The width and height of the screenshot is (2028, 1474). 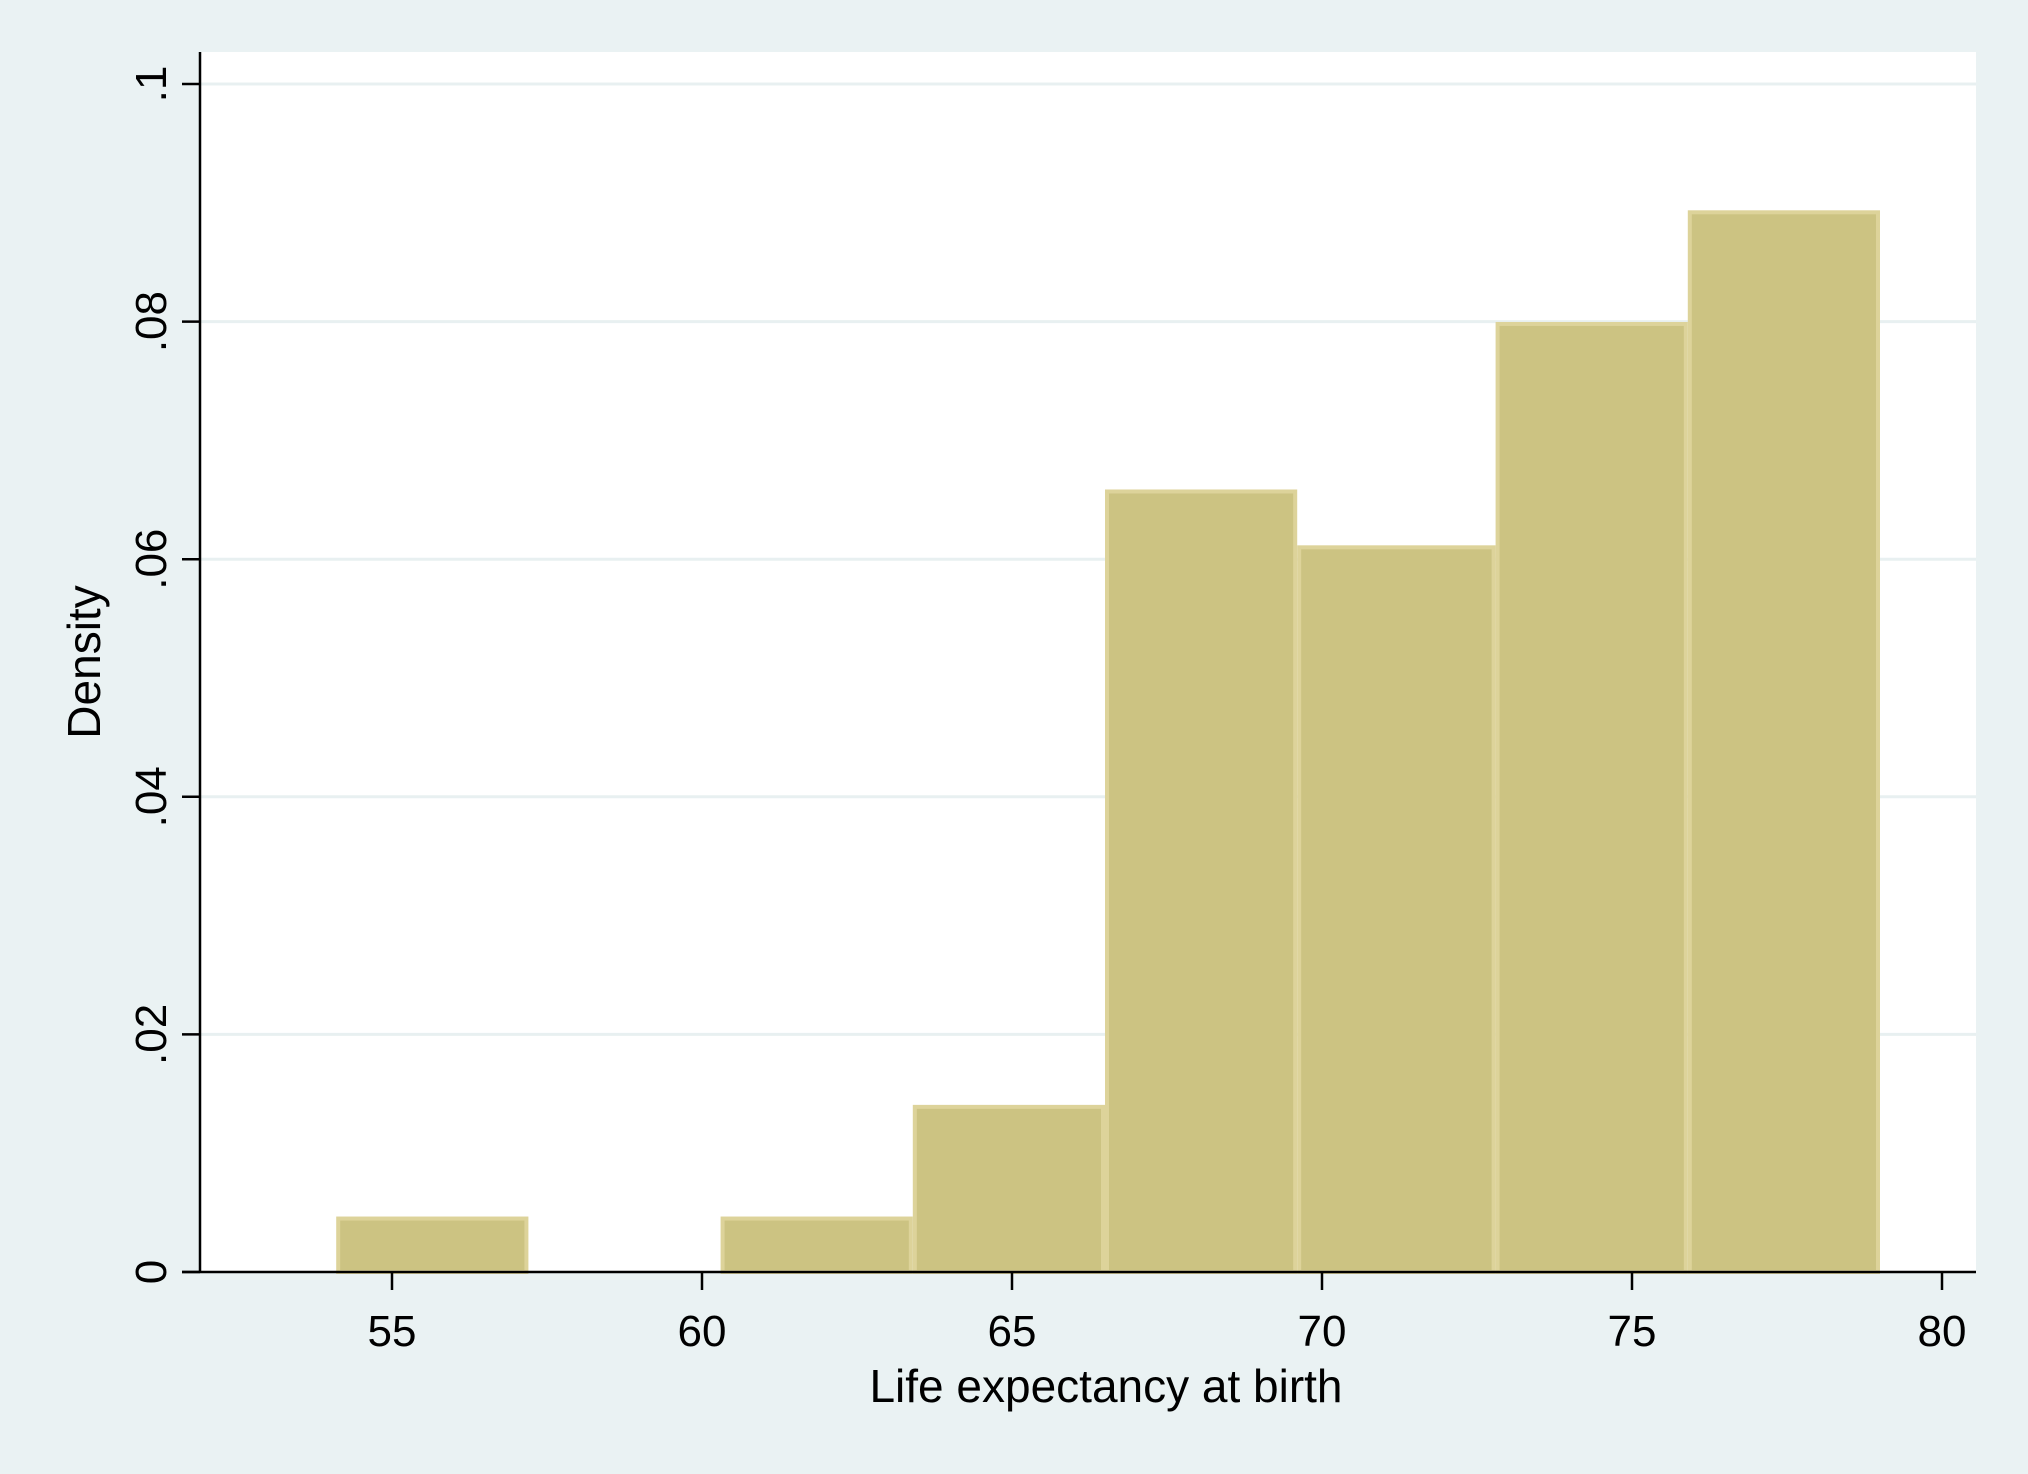 What do you see at coordinates (151, 796) in the screenshot?
I see `y-tick-label-2: .04` at bounding box center [151, 796].